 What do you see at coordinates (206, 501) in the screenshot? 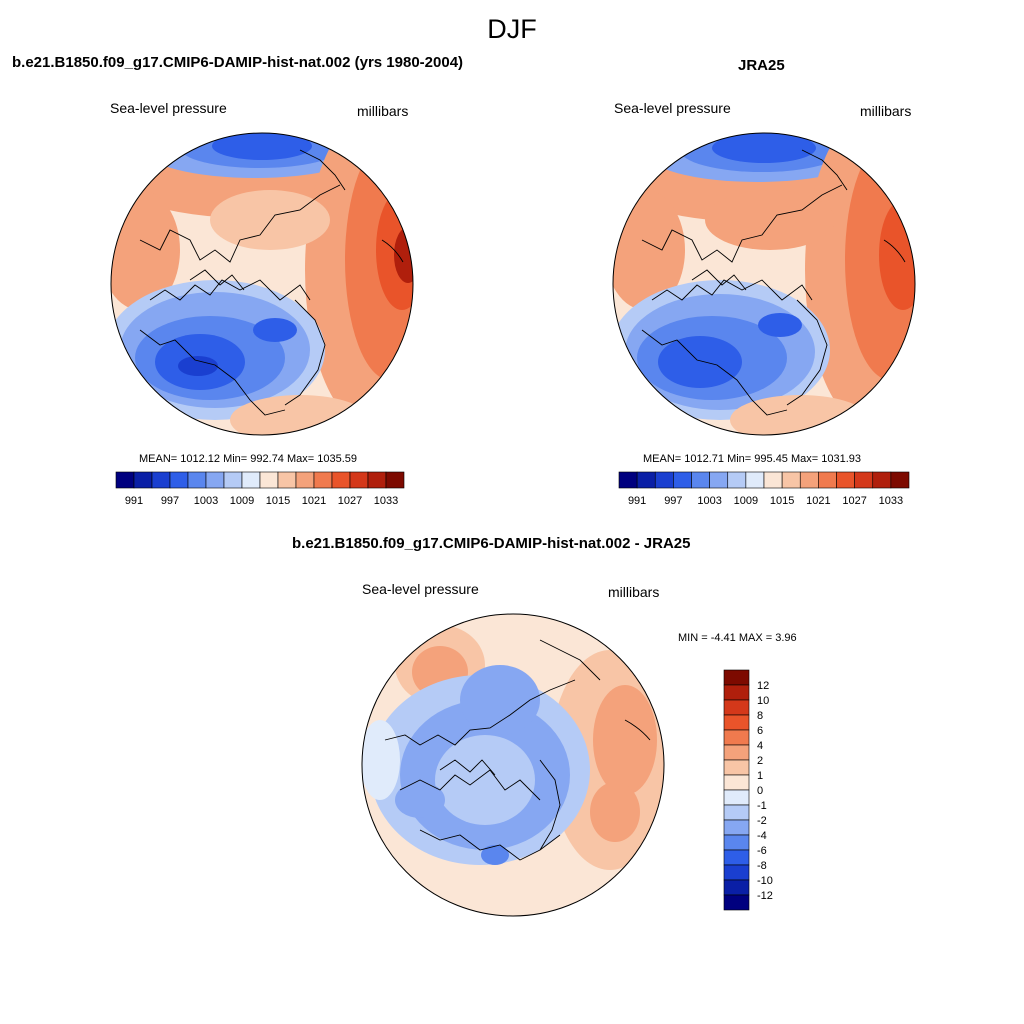
I see `panel1-colorbar-tick-label: 1003` at bounding box center [206, 501].